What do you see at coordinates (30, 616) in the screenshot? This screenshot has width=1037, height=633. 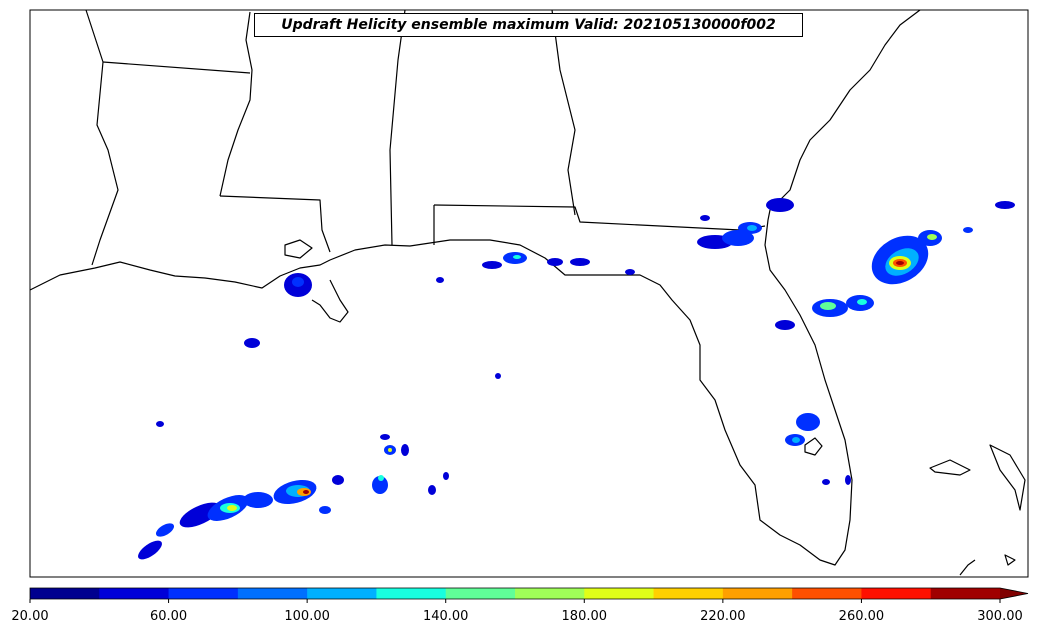 I see `colorbar-tick-label: 20.00` at bounding box center [30, 616].